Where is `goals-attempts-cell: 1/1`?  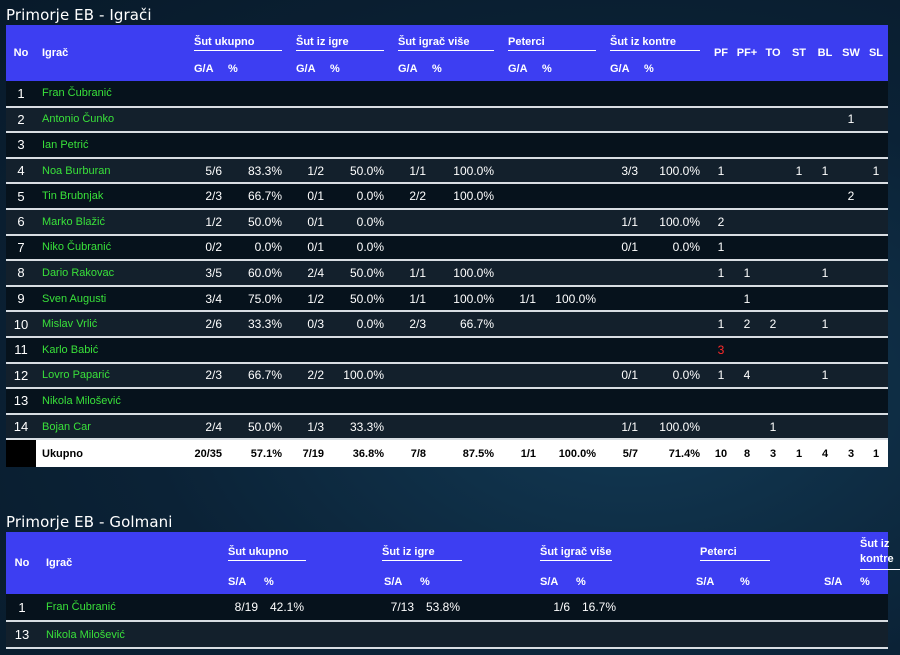
goals-attempts-cell: 1/1 is located at coordinates (624, 427).